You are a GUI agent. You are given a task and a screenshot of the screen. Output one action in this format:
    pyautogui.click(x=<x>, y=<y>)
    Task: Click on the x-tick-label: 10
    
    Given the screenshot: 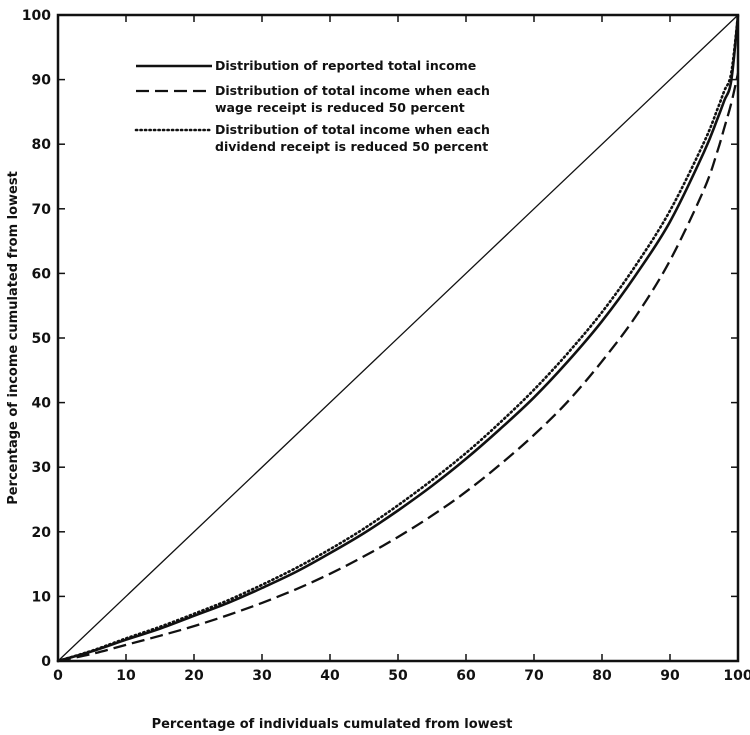 What is the action you would take?
    pyautogui.click(x=126, y=676)
    